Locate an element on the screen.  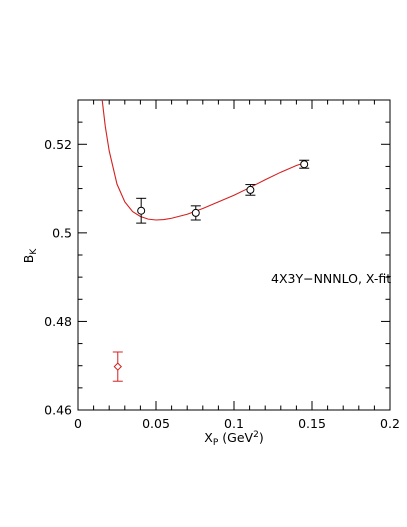
fit-curve-layer is located at coordinates (203, 160).